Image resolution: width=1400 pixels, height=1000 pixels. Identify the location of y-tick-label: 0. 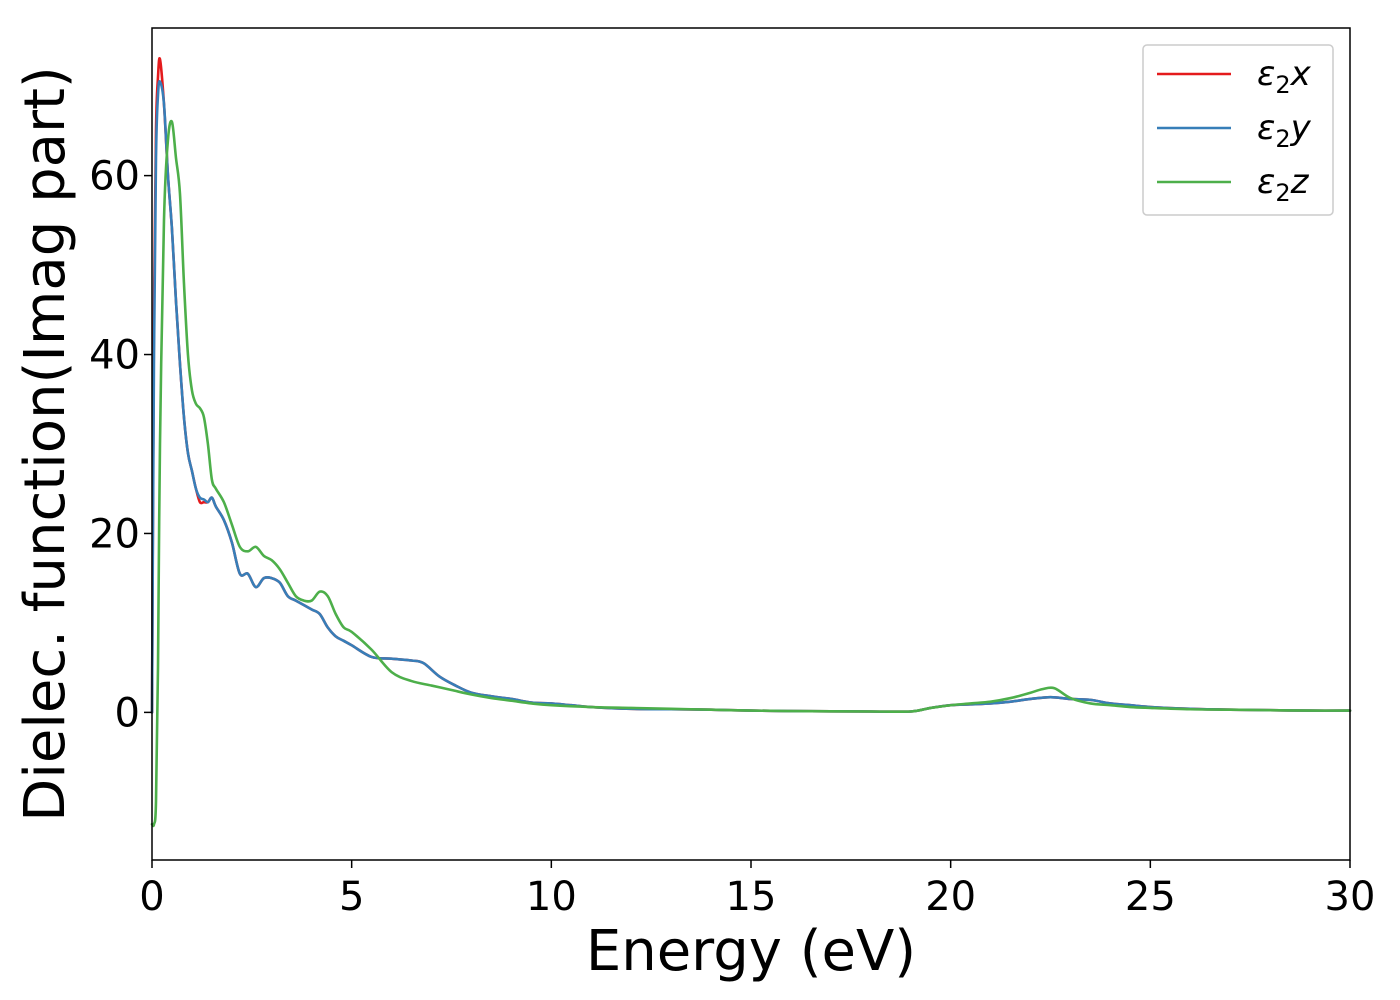
(127, 713).